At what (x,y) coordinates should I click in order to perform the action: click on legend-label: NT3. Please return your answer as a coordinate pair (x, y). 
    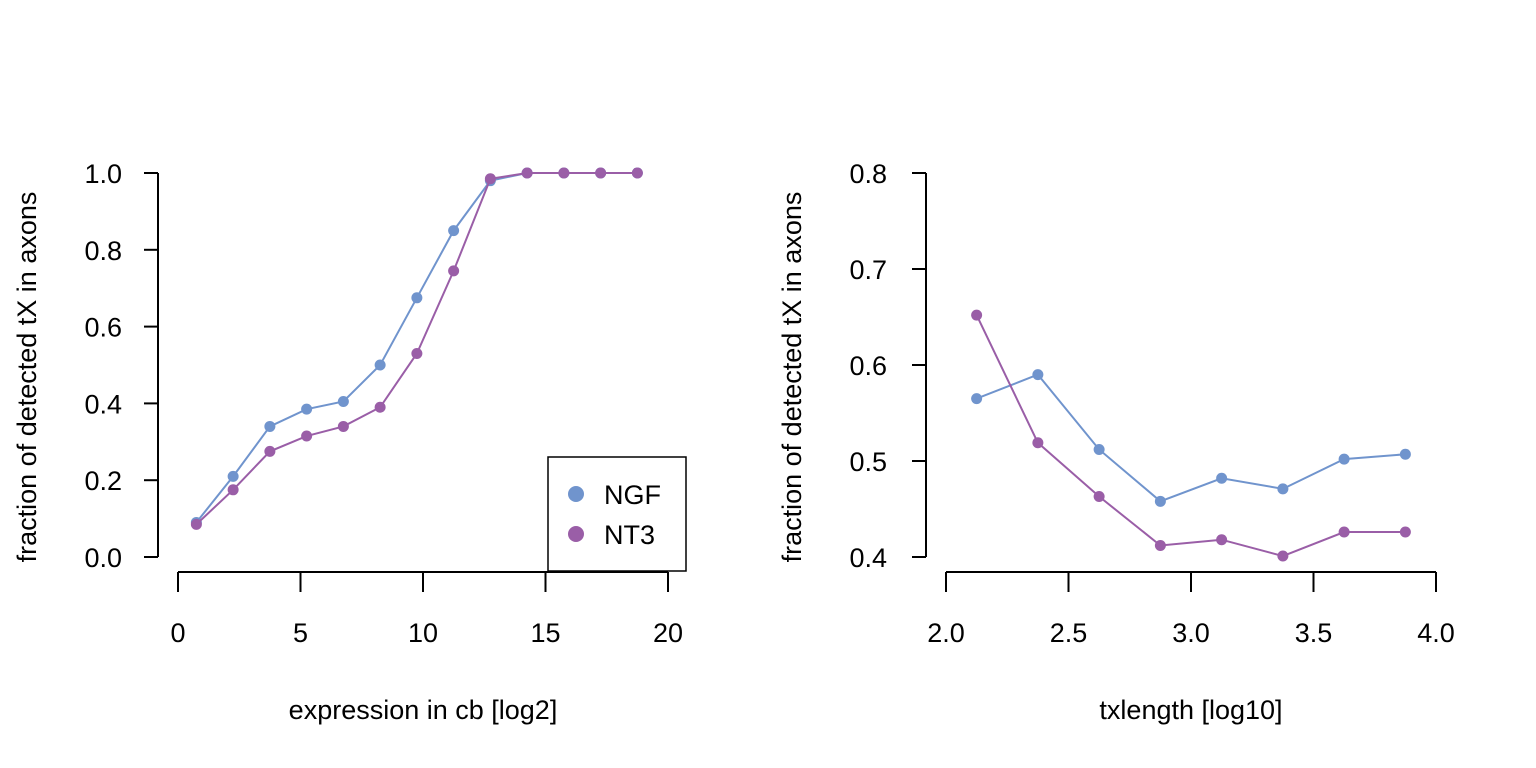
    Looking at the image, I should click on (629, 535).